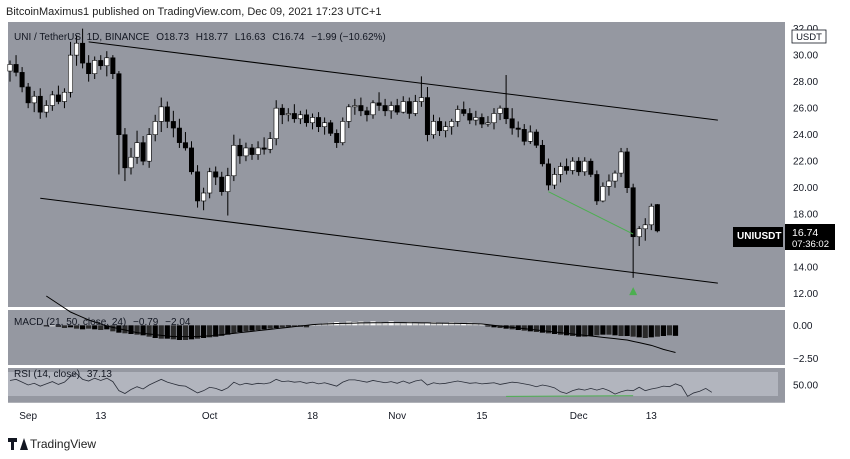  Describe the element at coordinates (397, 416) in the screenshot. I see `time-axis-tick: Nov` at that location.